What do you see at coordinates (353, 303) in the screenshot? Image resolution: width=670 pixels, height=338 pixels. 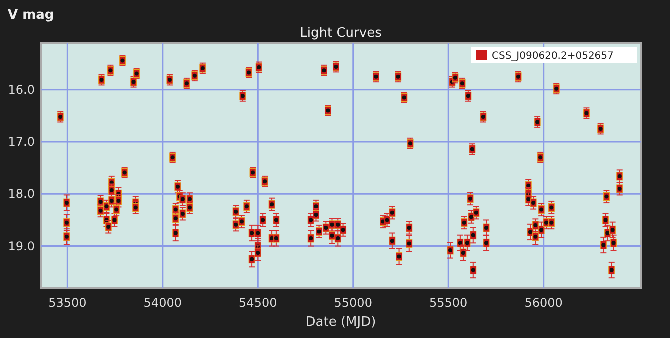 I see `x-tick-label: 55000` at bounding box center [353, 303].